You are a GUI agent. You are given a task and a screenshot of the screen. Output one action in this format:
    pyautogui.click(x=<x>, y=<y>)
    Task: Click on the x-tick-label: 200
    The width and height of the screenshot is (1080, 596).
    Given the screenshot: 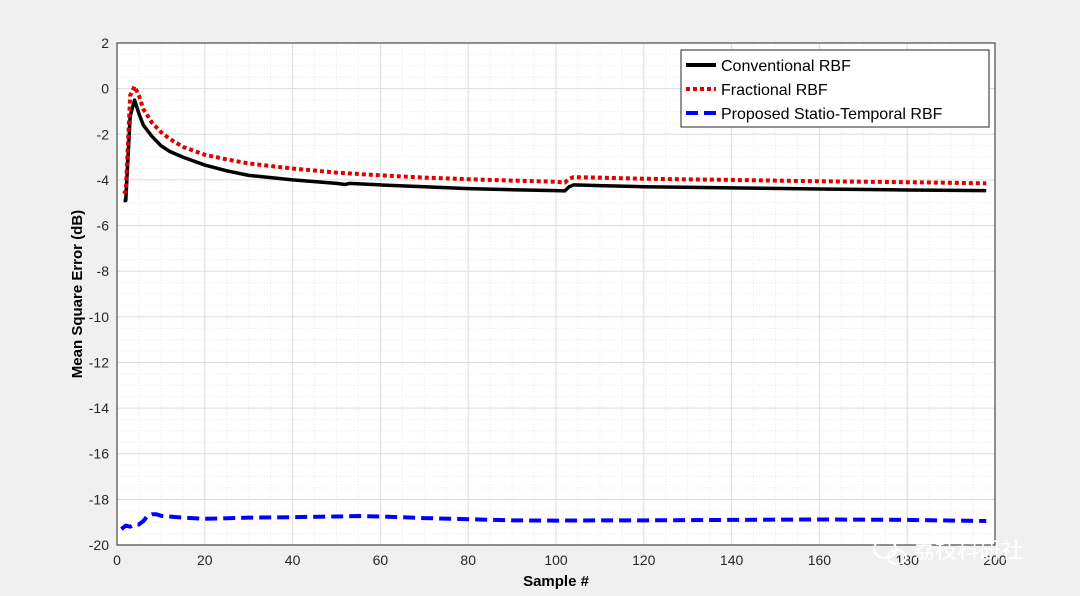 What is the action you would take?
    pyautogui.click(x=995, y=560)
    